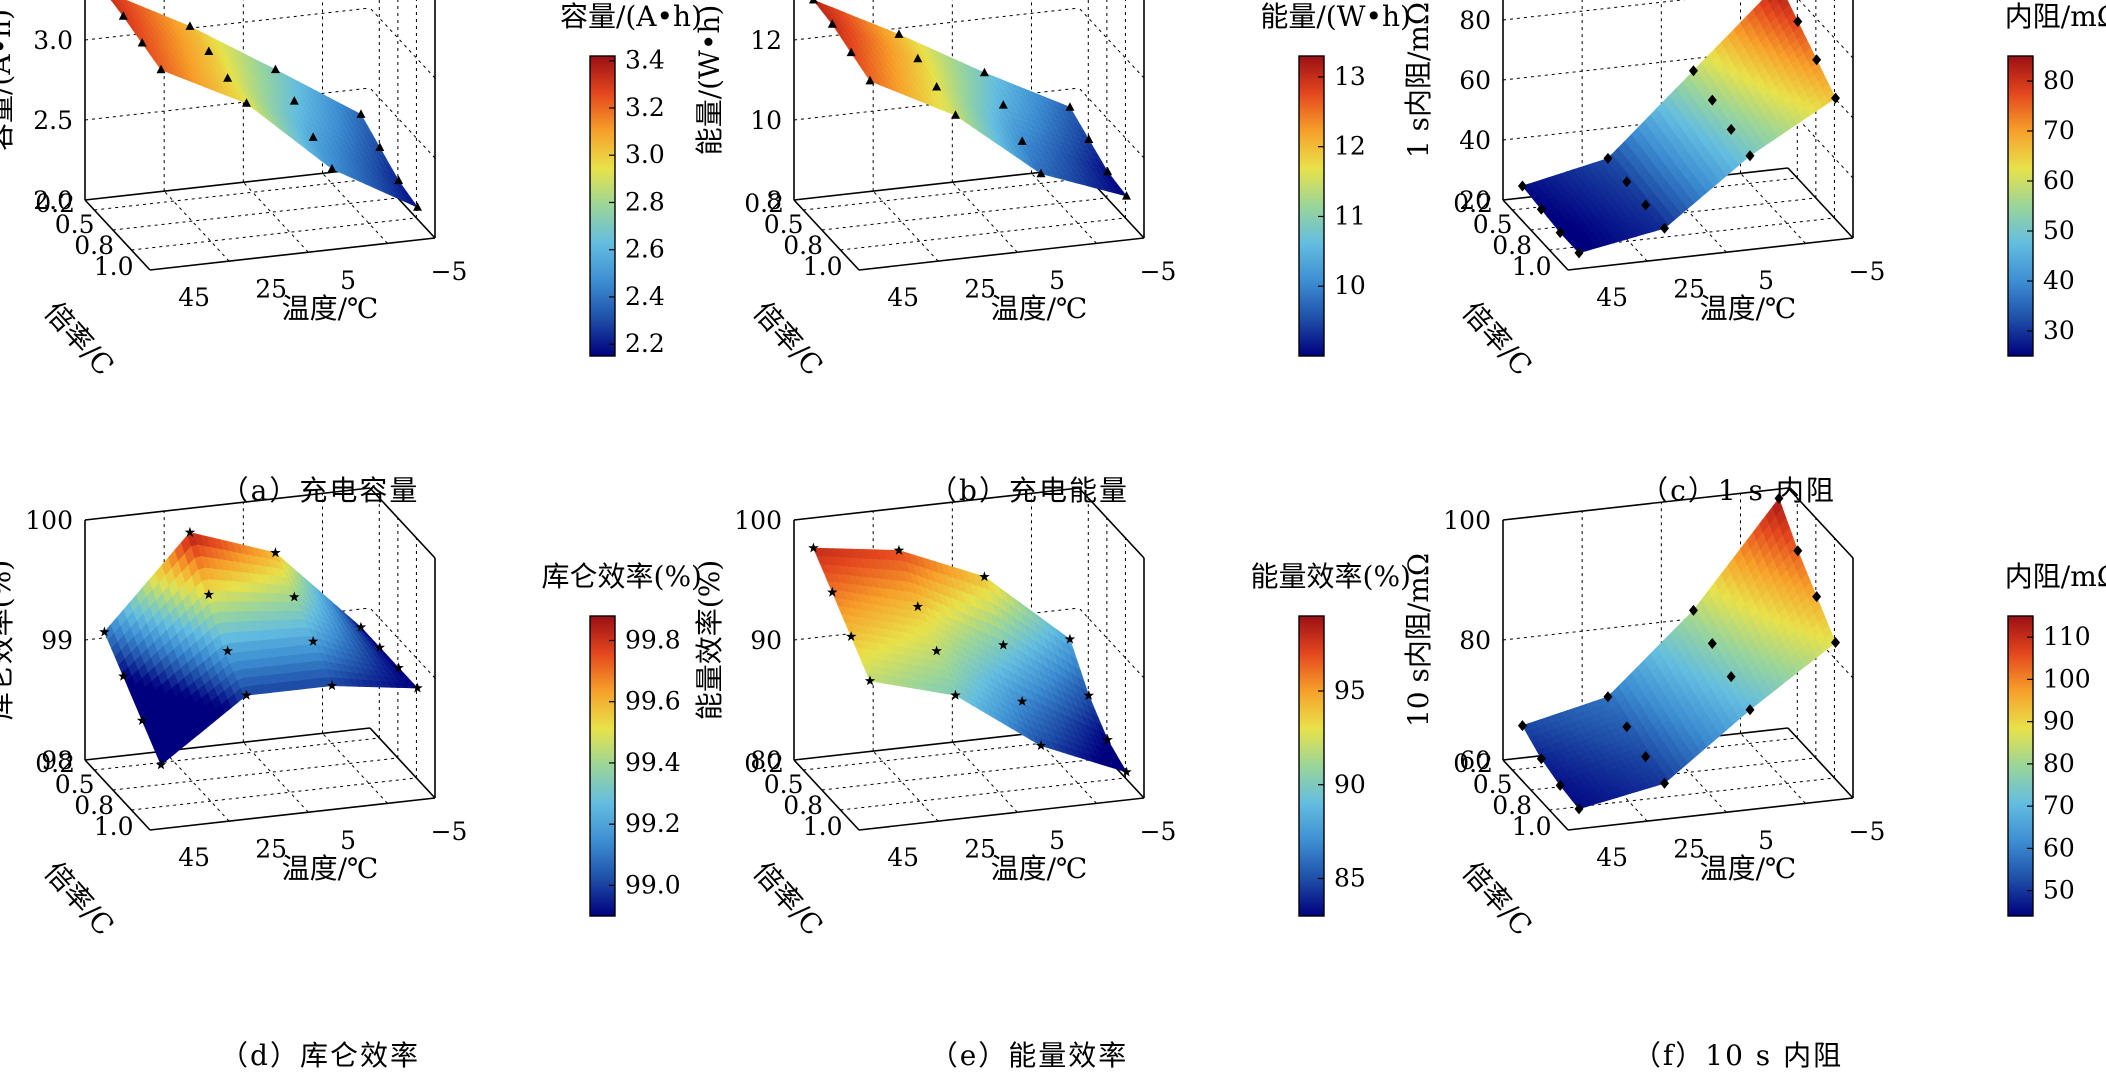 This screenshot has height=1081, width=2106. What do you see at coordinates (53, 120) in the screenshot?
I see `z-tick-label: 2.5` at bounding box center [53, 120].